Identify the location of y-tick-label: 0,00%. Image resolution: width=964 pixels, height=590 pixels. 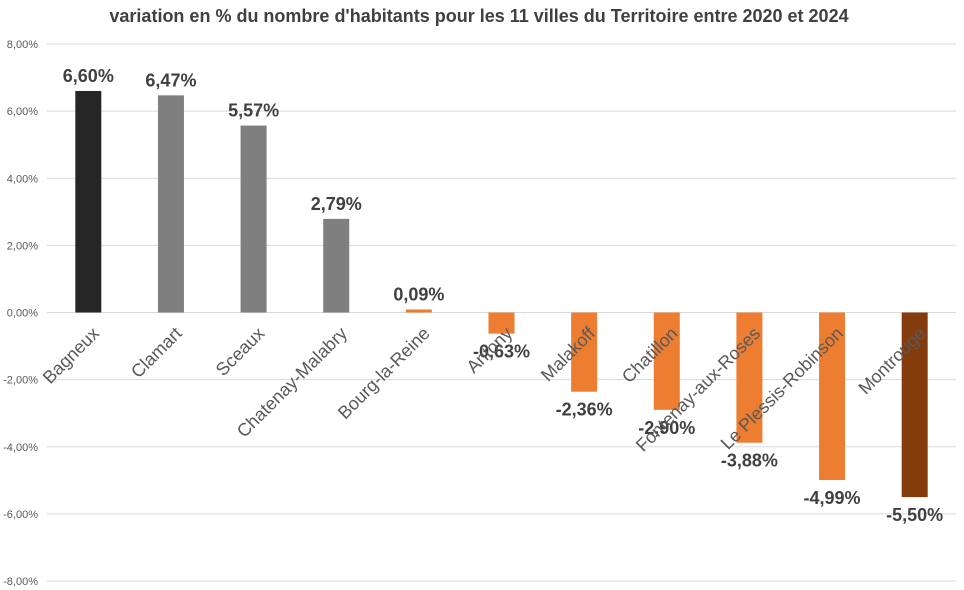
(22, 314).